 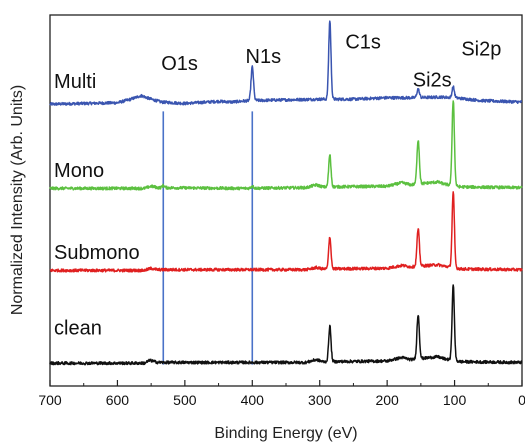 I want to click on y-axis-title: Normalized Intensity (Arb. Units), so click(x=17, y=200).